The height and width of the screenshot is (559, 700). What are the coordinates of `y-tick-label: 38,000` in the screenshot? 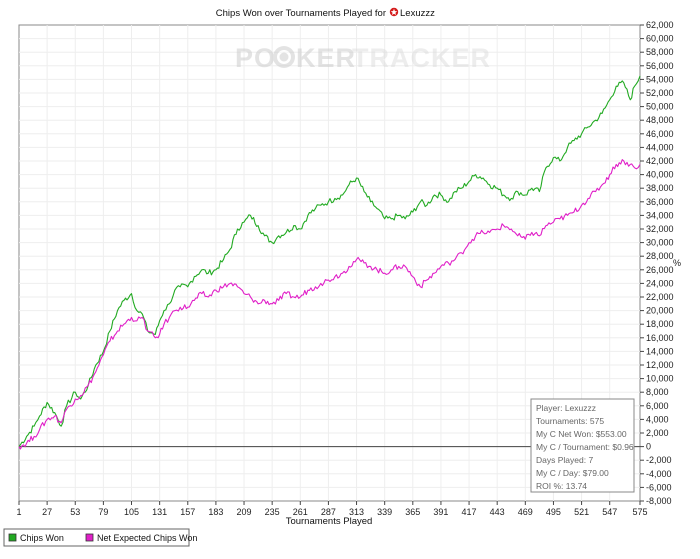 It's located at (660, 188).